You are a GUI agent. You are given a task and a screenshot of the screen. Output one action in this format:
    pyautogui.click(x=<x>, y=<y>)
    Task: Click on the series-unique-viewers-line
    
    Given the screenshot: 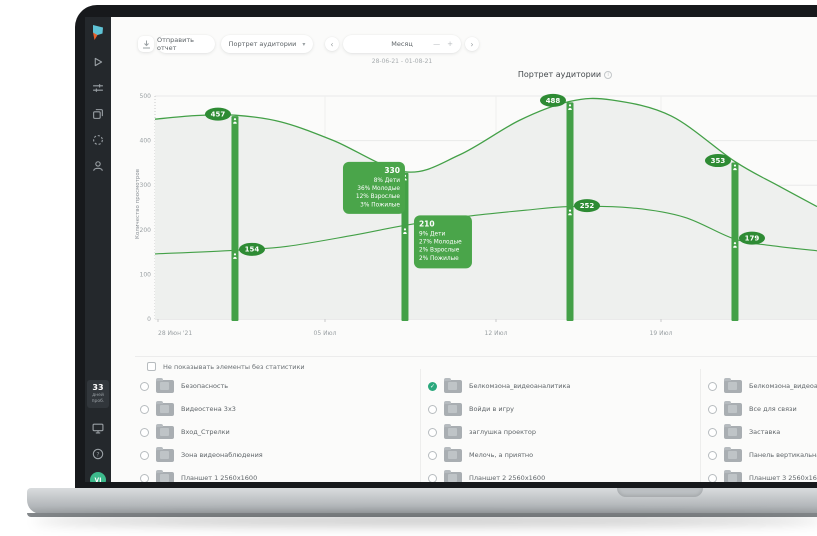 What is the action you would take?
    pyautogui.click(x=485, y=230)
    